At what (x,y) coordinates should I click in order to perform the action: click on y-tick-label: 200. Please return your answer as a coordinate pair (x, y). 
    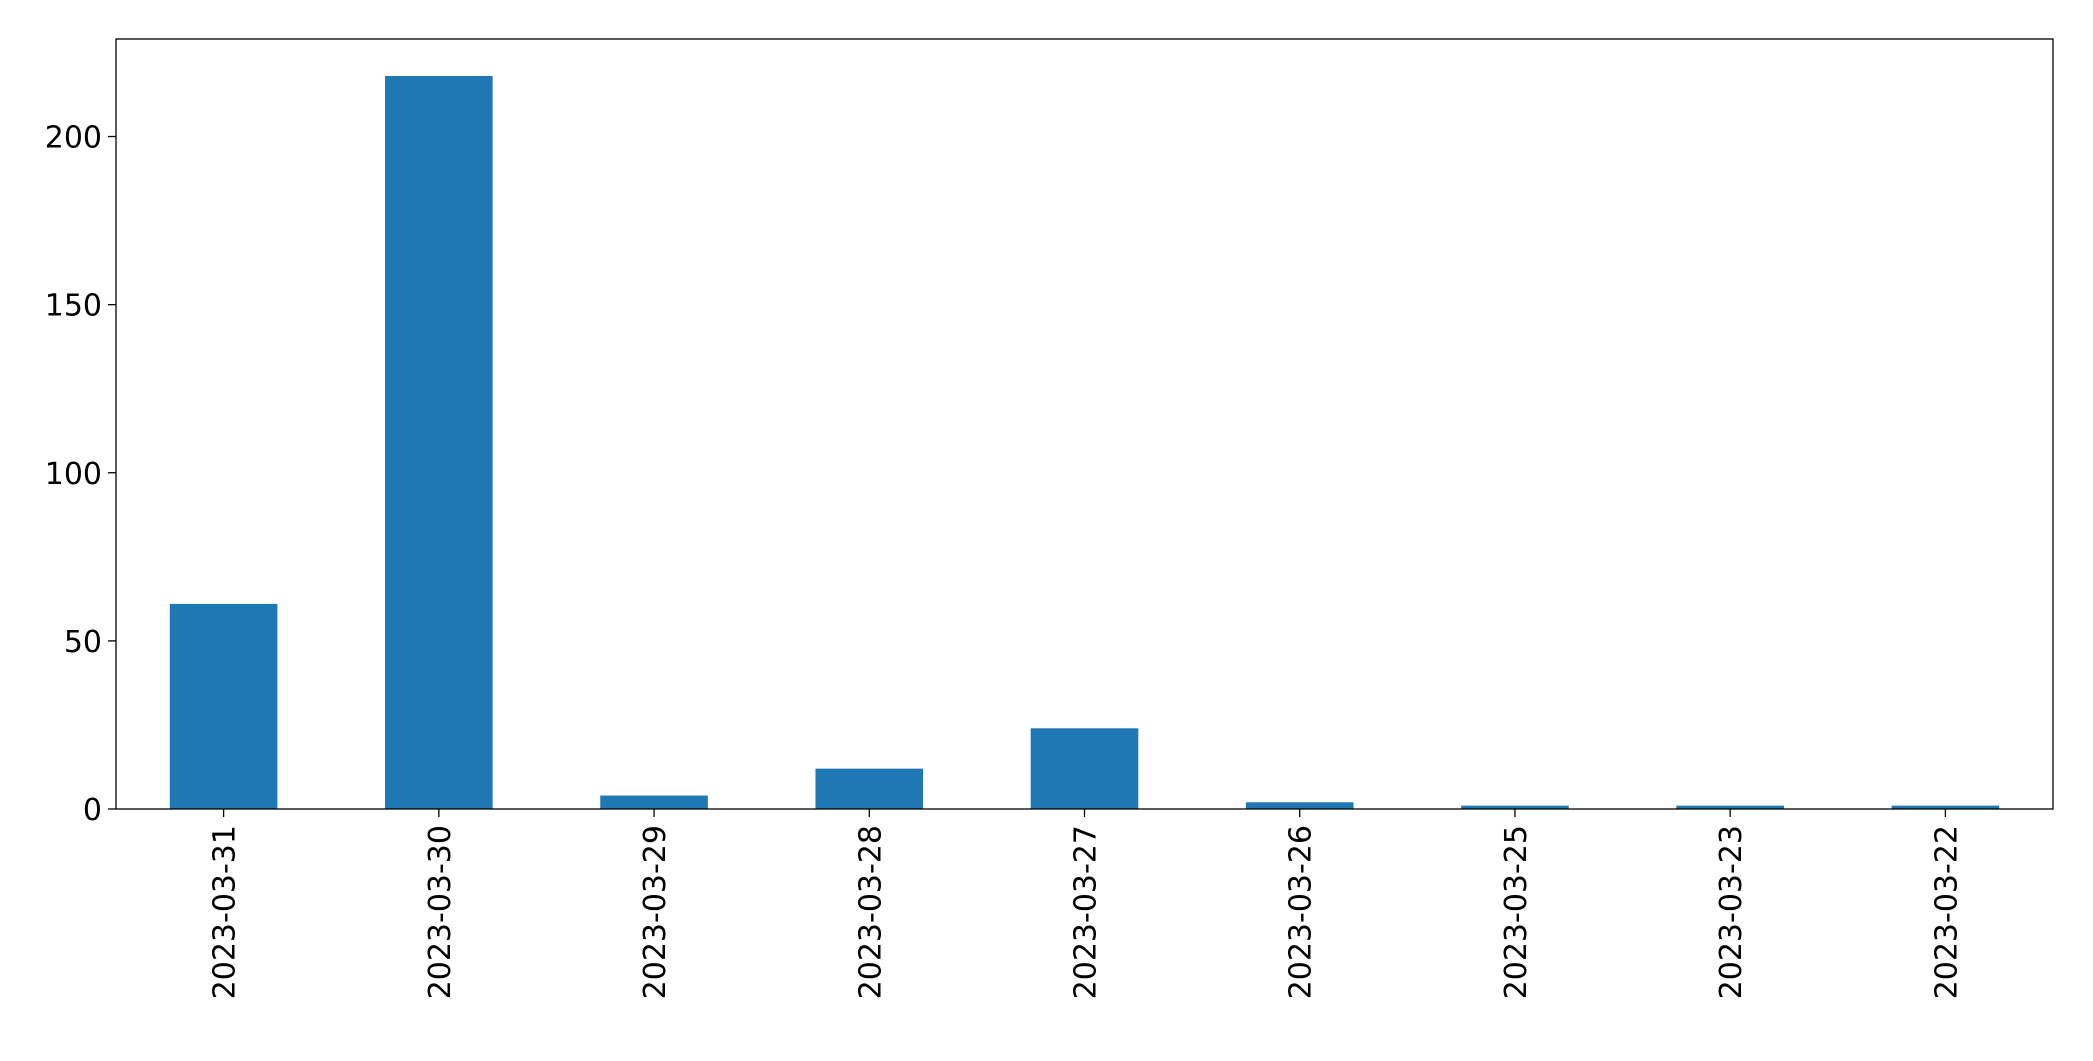
    Looking at the image, I should click on (73, 138).